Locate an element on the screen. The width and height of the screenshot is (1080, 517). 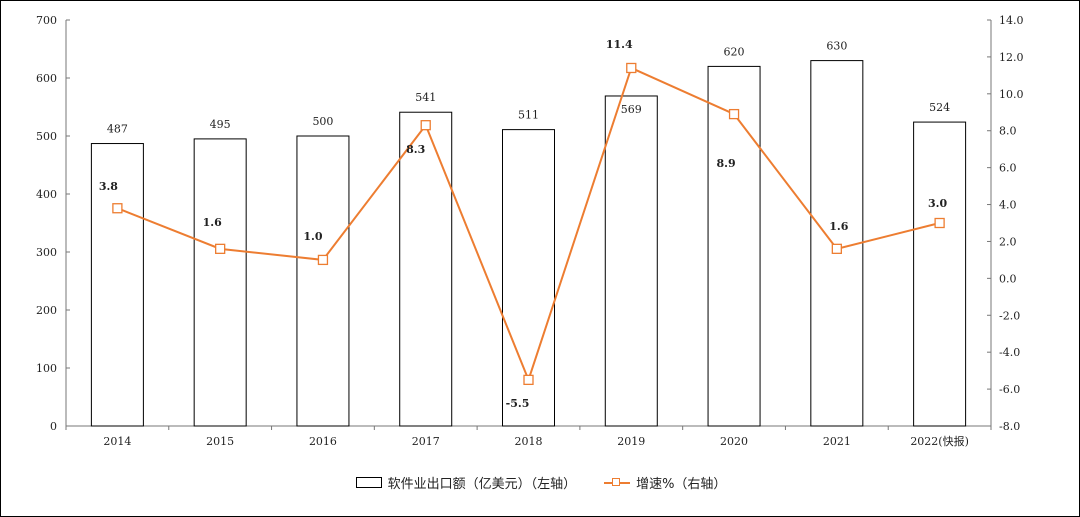
growth-label: -5.5 is located at coordinates (518, 403).